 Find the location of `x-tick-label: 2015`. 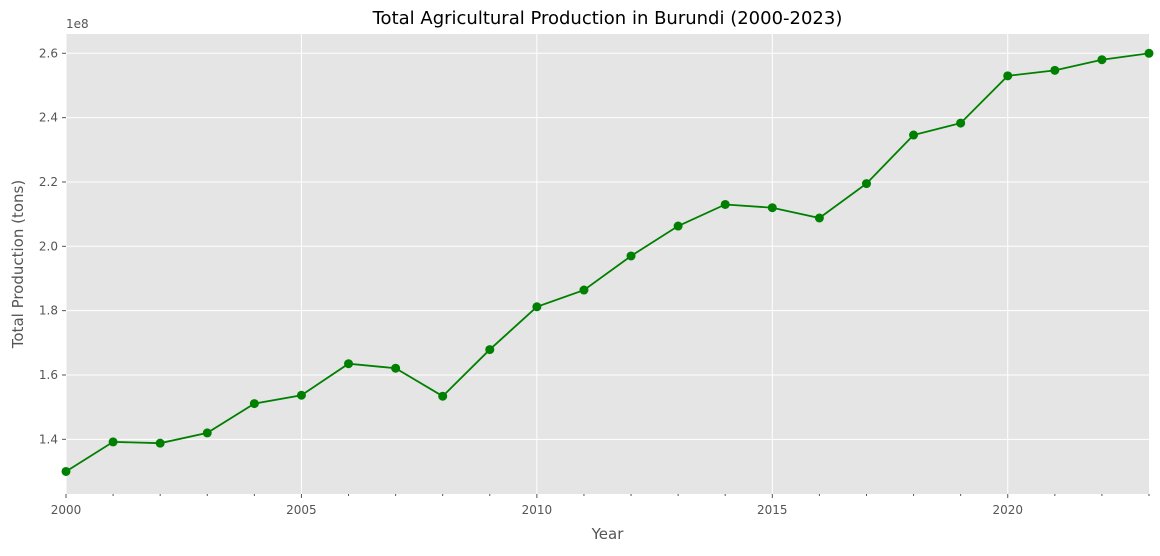

x-tick-label: 2015 is located at coordinates (772, 510).